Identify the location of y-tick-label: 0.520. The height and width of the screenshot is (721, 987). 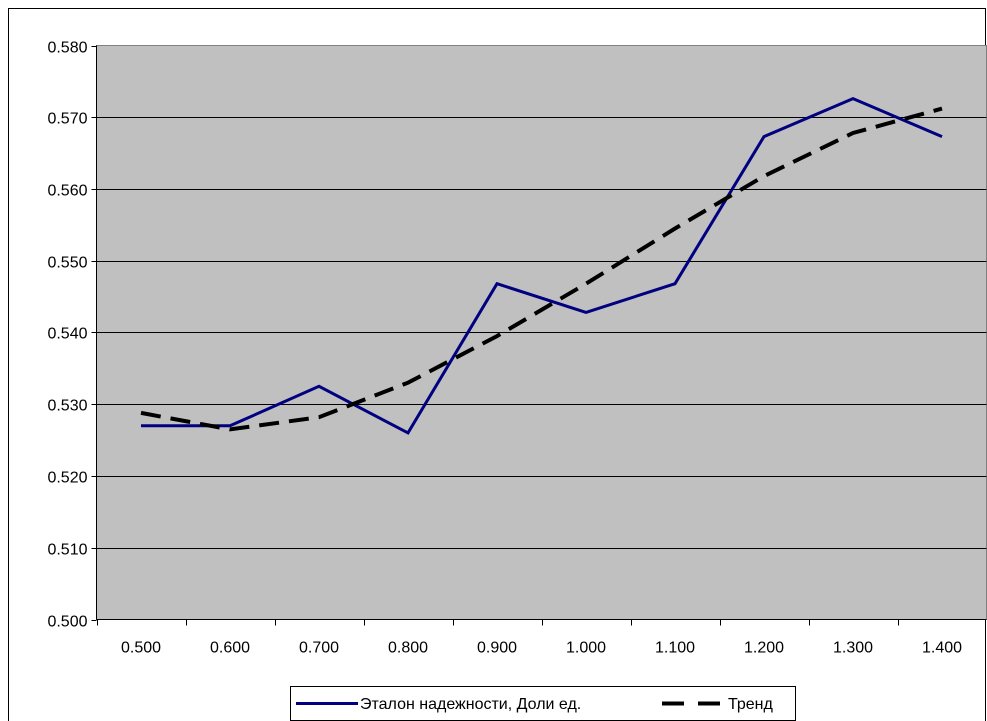
(67, 478).